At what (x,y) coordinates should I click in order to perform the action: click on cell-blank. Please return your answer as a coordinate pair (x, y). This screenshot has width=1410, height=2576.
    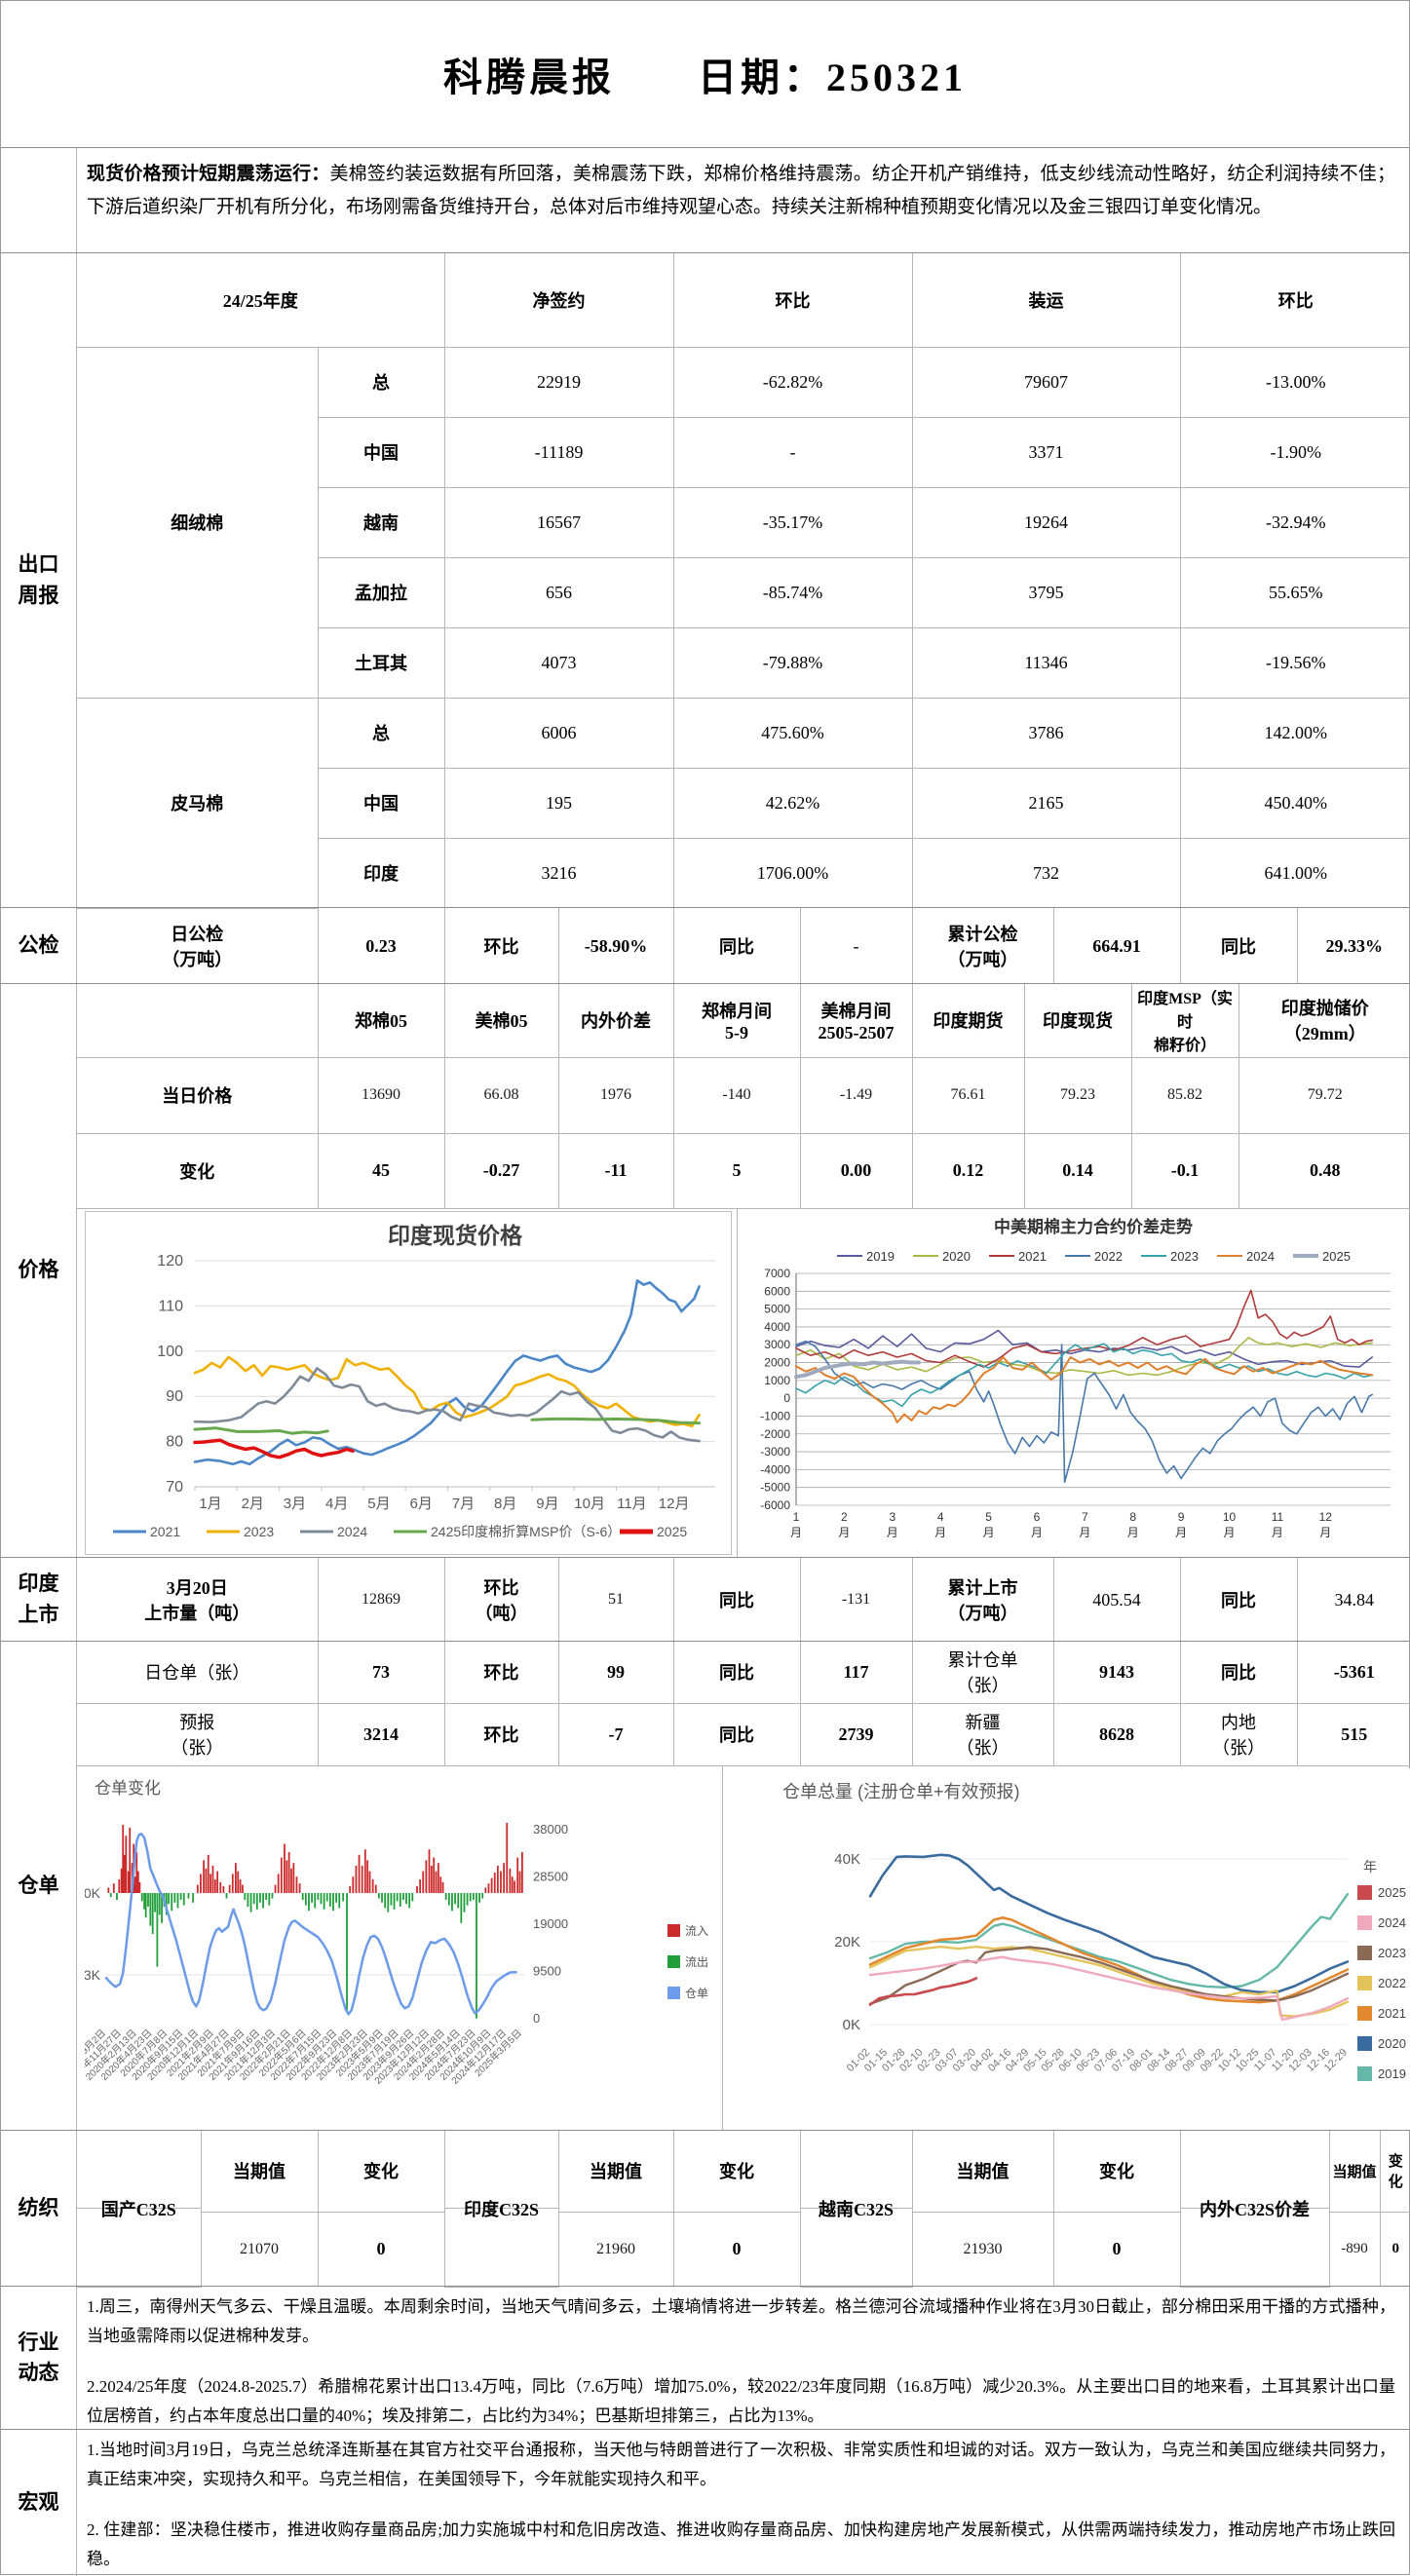
    Looking at the image, I should click on (198, 1021).